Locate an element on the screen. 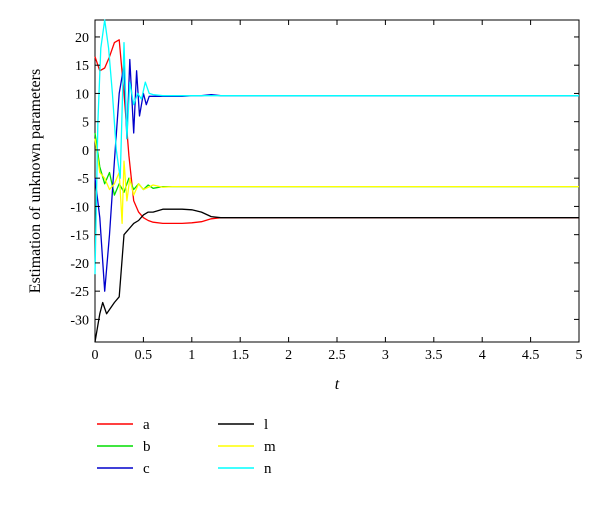  y-tick-label: 15 is located at coordinates (82, 66).